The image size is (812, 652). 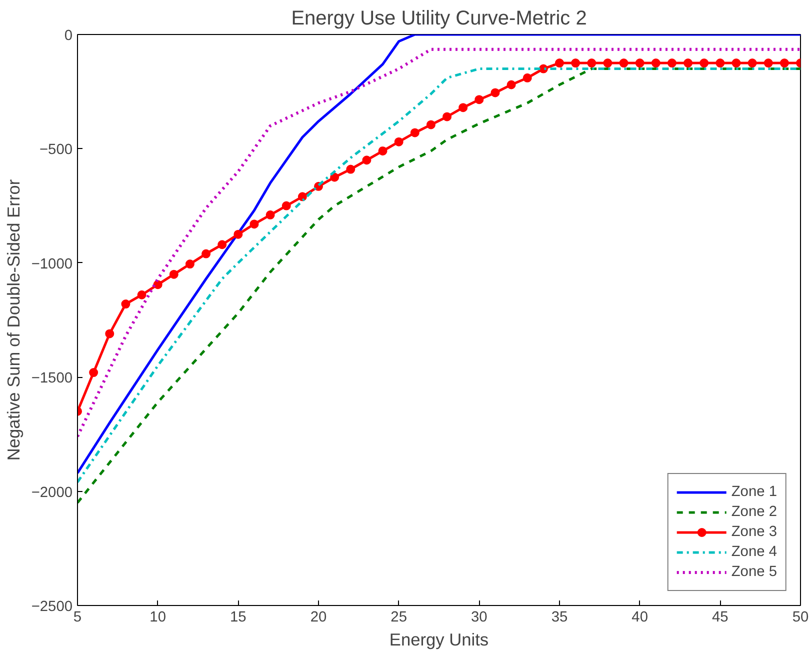 I want to click on y-tick-label: −1500, so click(x=52, y=378).